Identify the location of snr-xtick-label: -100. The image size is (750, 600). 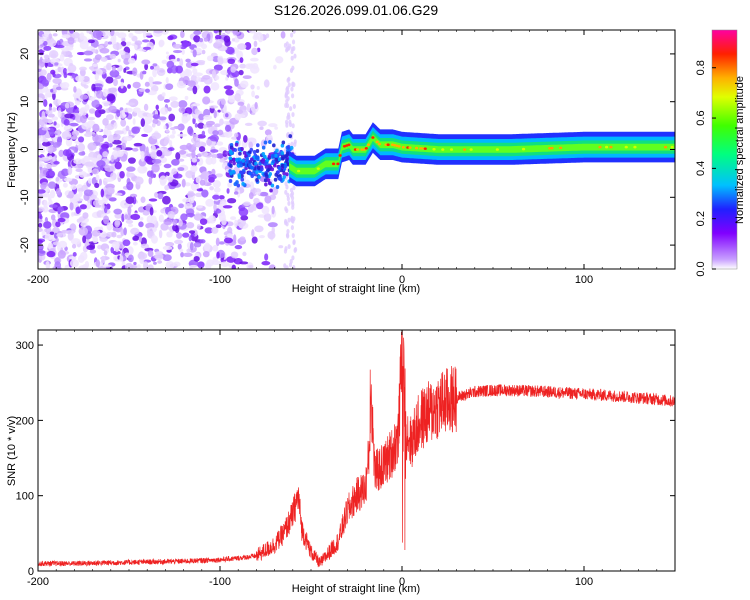
(220, 582).